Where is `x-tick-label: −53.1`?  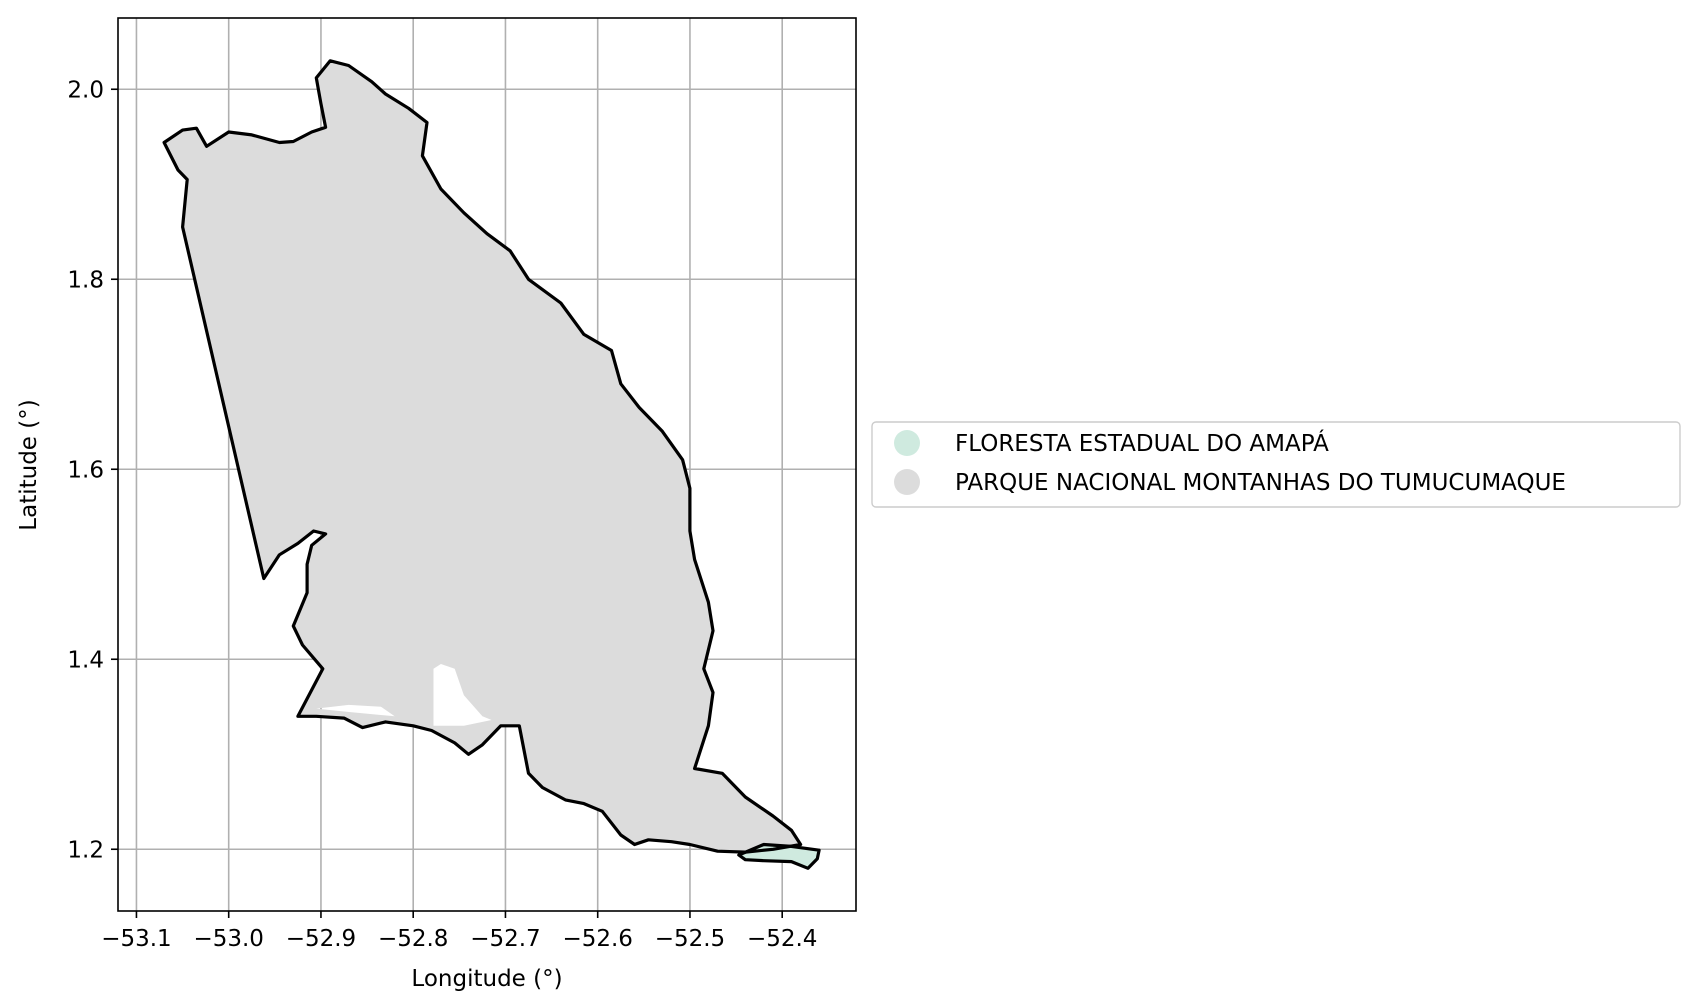 x-tick-label: −53.1 is located at coordinates (136, 939).